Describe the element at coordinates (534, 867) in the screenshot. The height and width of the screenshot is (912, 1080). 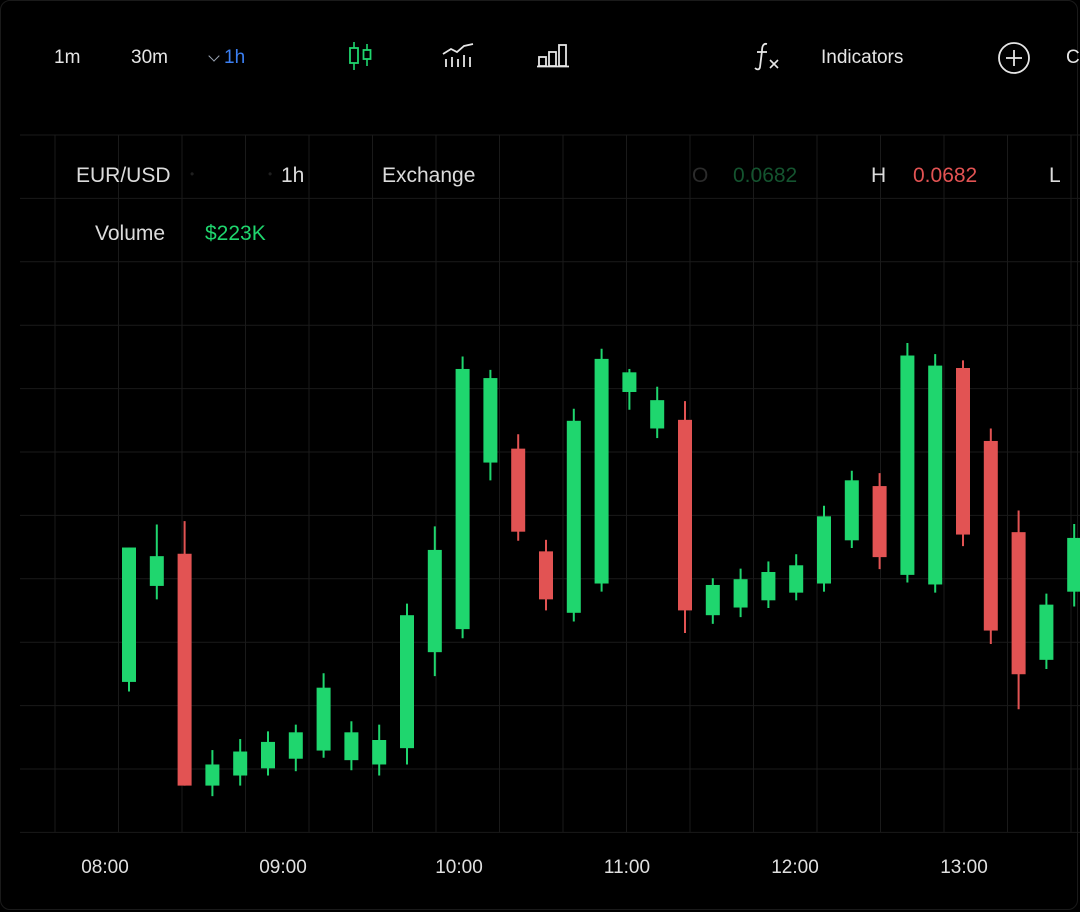
I see `x-axis: 08:00 09:00 10:00 11:00 12:00 13:00` at that location.